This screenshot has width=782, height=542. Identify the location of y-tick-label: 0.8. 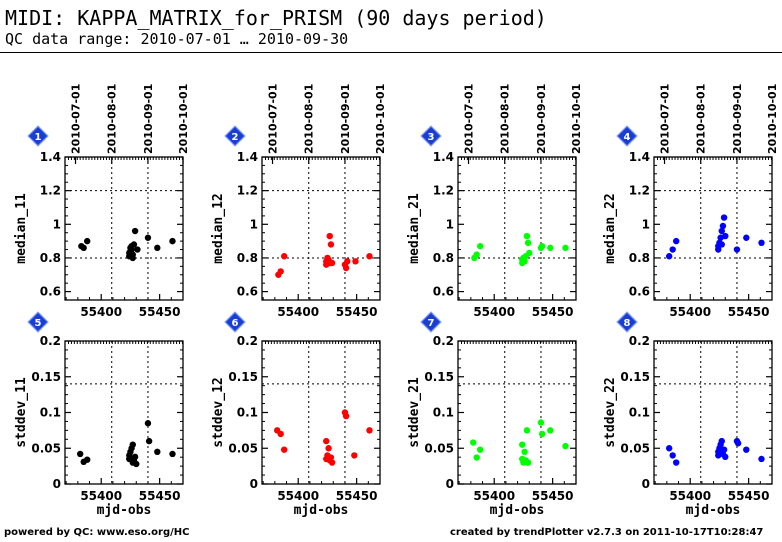
(247, 258).